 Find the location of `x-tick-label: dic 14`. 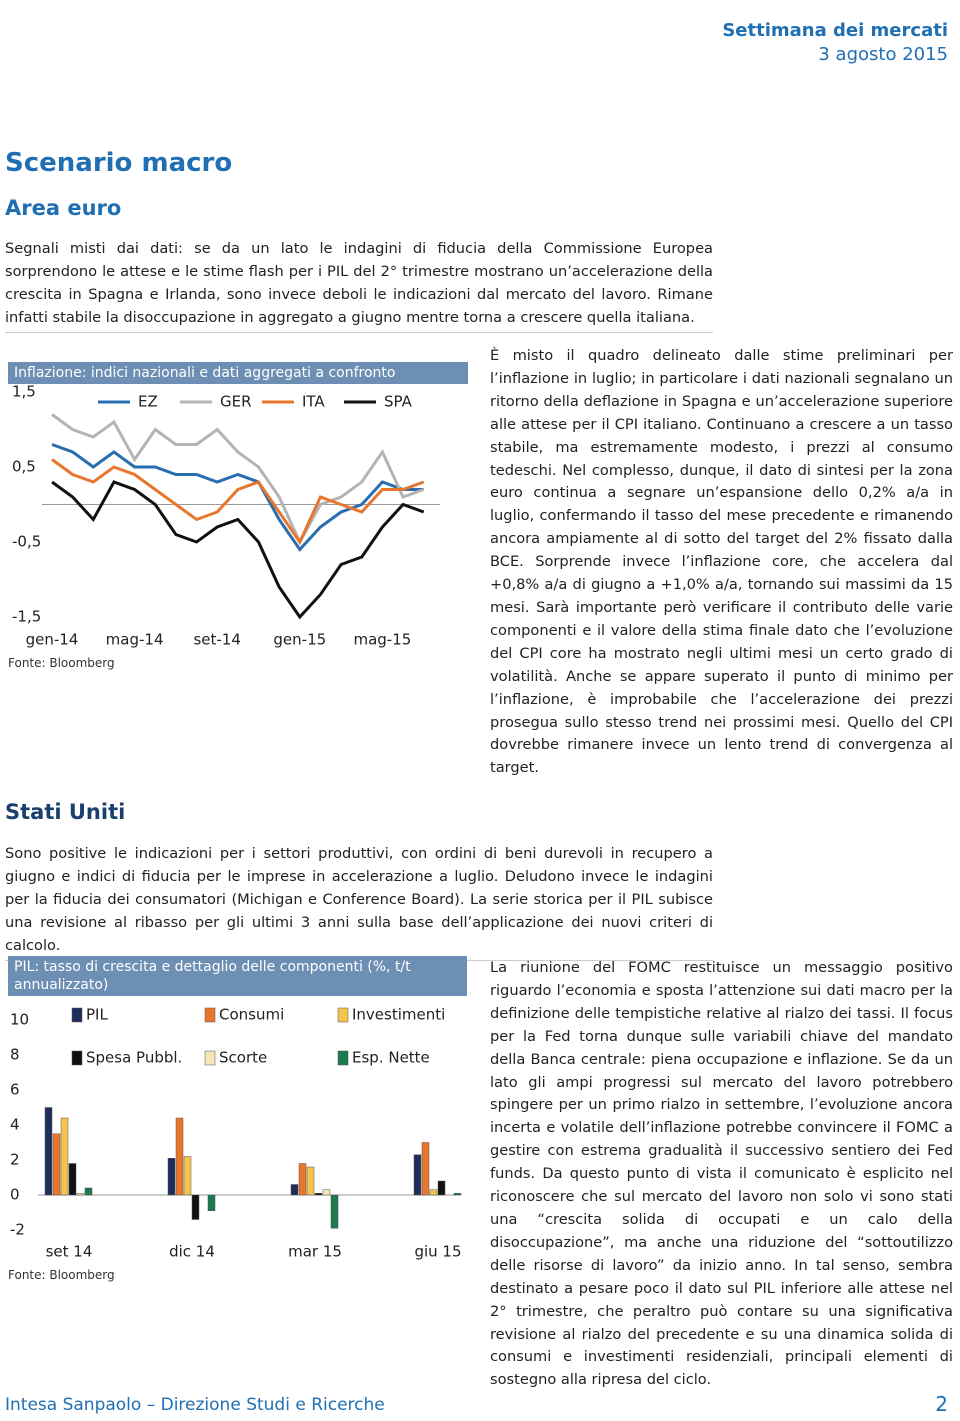

x-tick-label: dic 14 is located at coordinates (192, 1252).